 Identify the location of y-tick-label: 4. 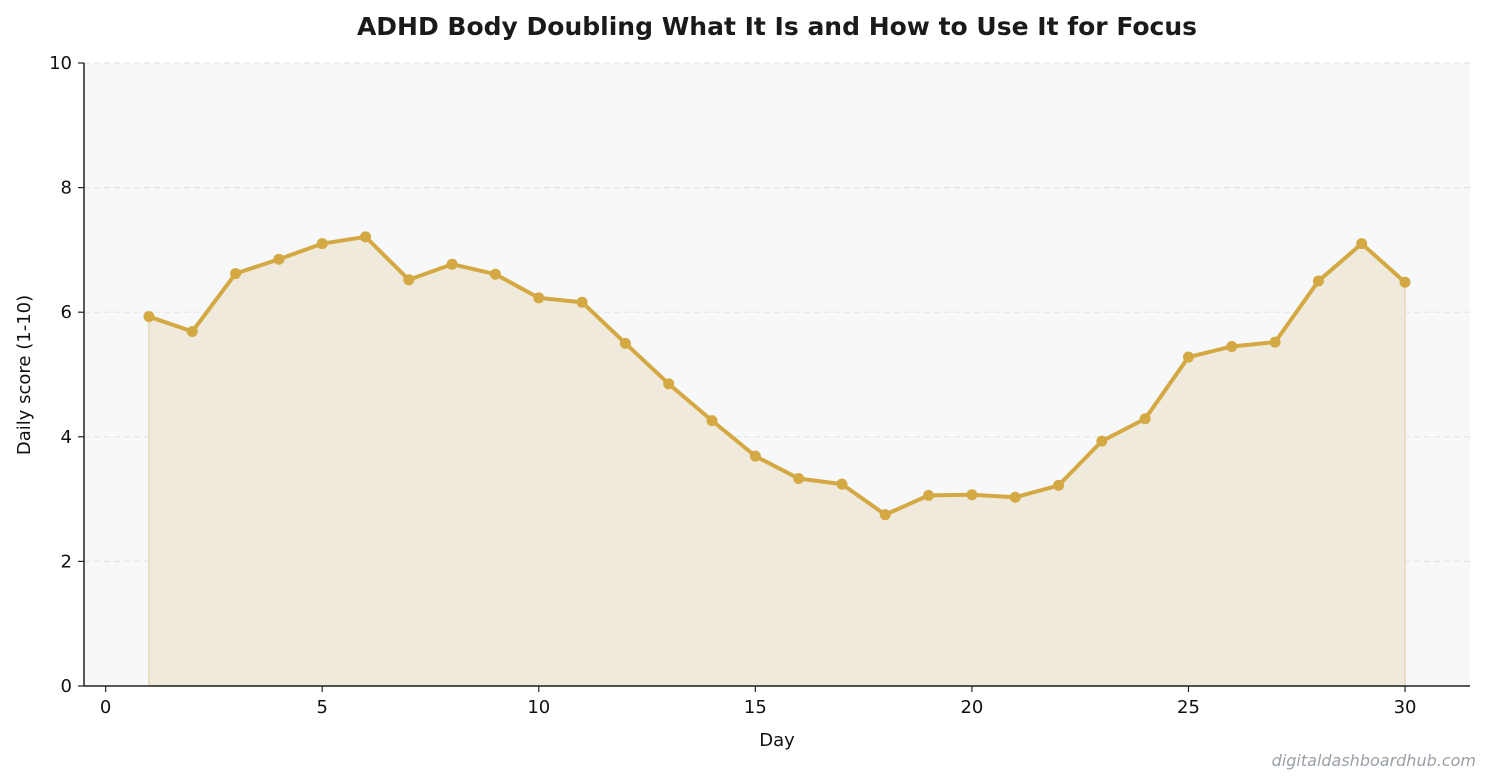
(66, 437).